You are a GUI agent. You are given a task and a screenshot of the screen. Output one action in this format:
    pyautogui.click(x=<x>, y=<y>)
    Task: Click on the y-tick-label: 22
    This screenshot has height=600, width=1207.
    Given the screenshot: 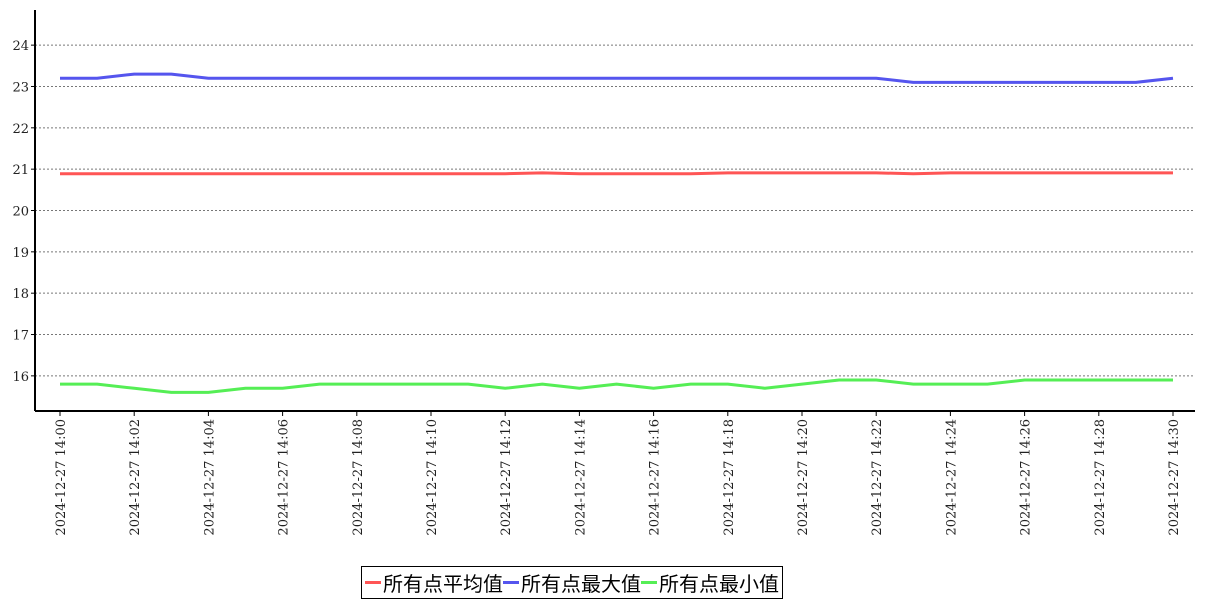 What is the action you would take?
    pyautogui.click(x=20, y=129)
    